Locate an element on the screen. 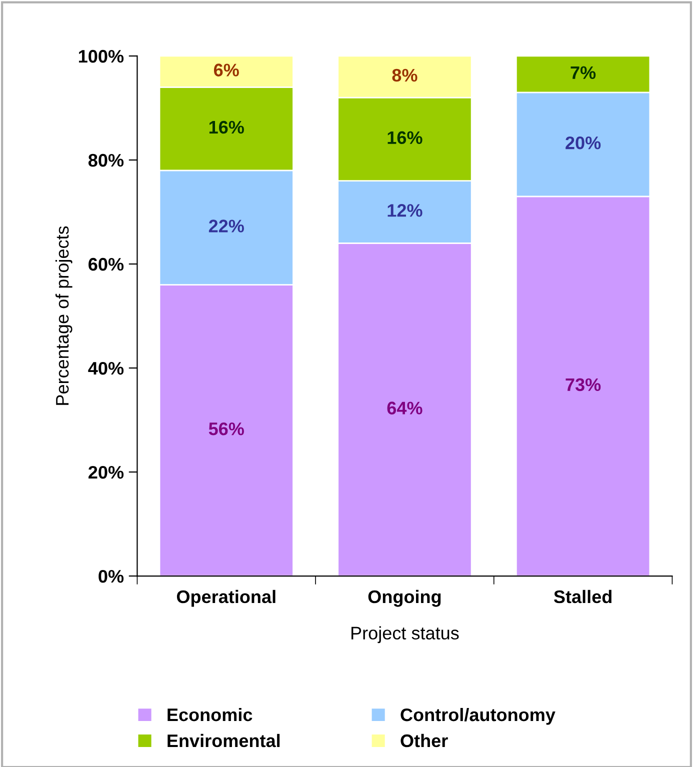 The width and height of the screenshot is (693, 767). y-tick-label: 100% is located at coordinates (101, 56).